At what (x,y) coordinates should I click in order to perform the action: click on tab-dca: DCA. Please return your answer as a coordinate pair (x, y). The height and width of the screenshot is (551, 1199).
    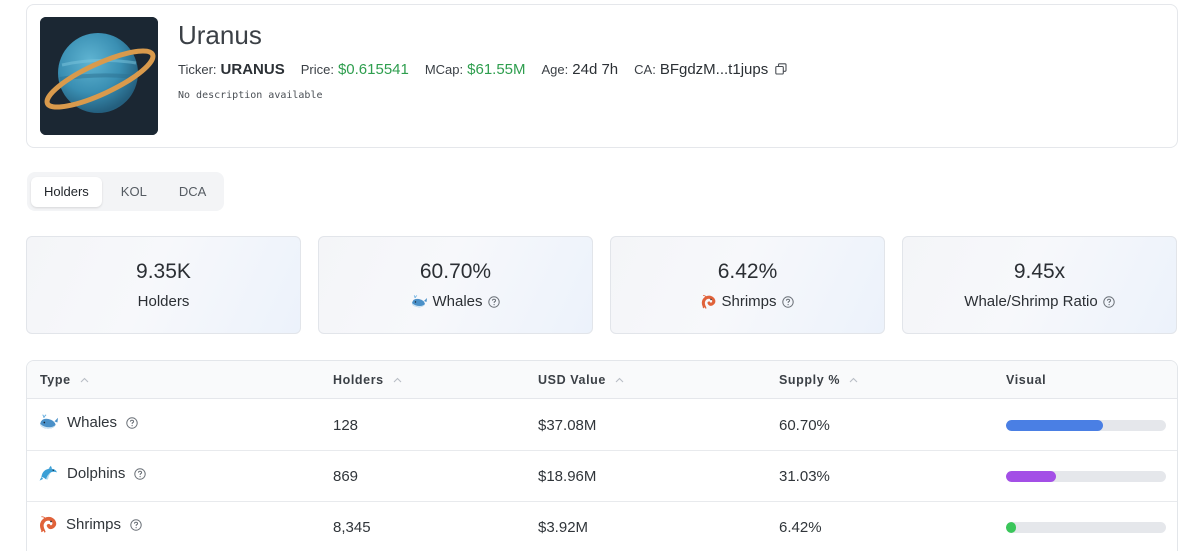
    Looking at the image, I should click on (192, 191).